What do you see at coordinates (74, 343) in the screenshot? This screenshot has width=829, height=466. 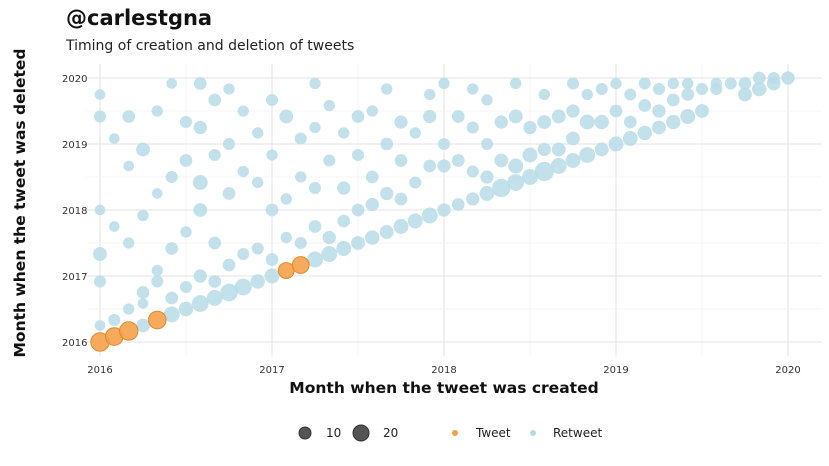 I see `y-tick-label: 2016` at bounding box center [74, 343].